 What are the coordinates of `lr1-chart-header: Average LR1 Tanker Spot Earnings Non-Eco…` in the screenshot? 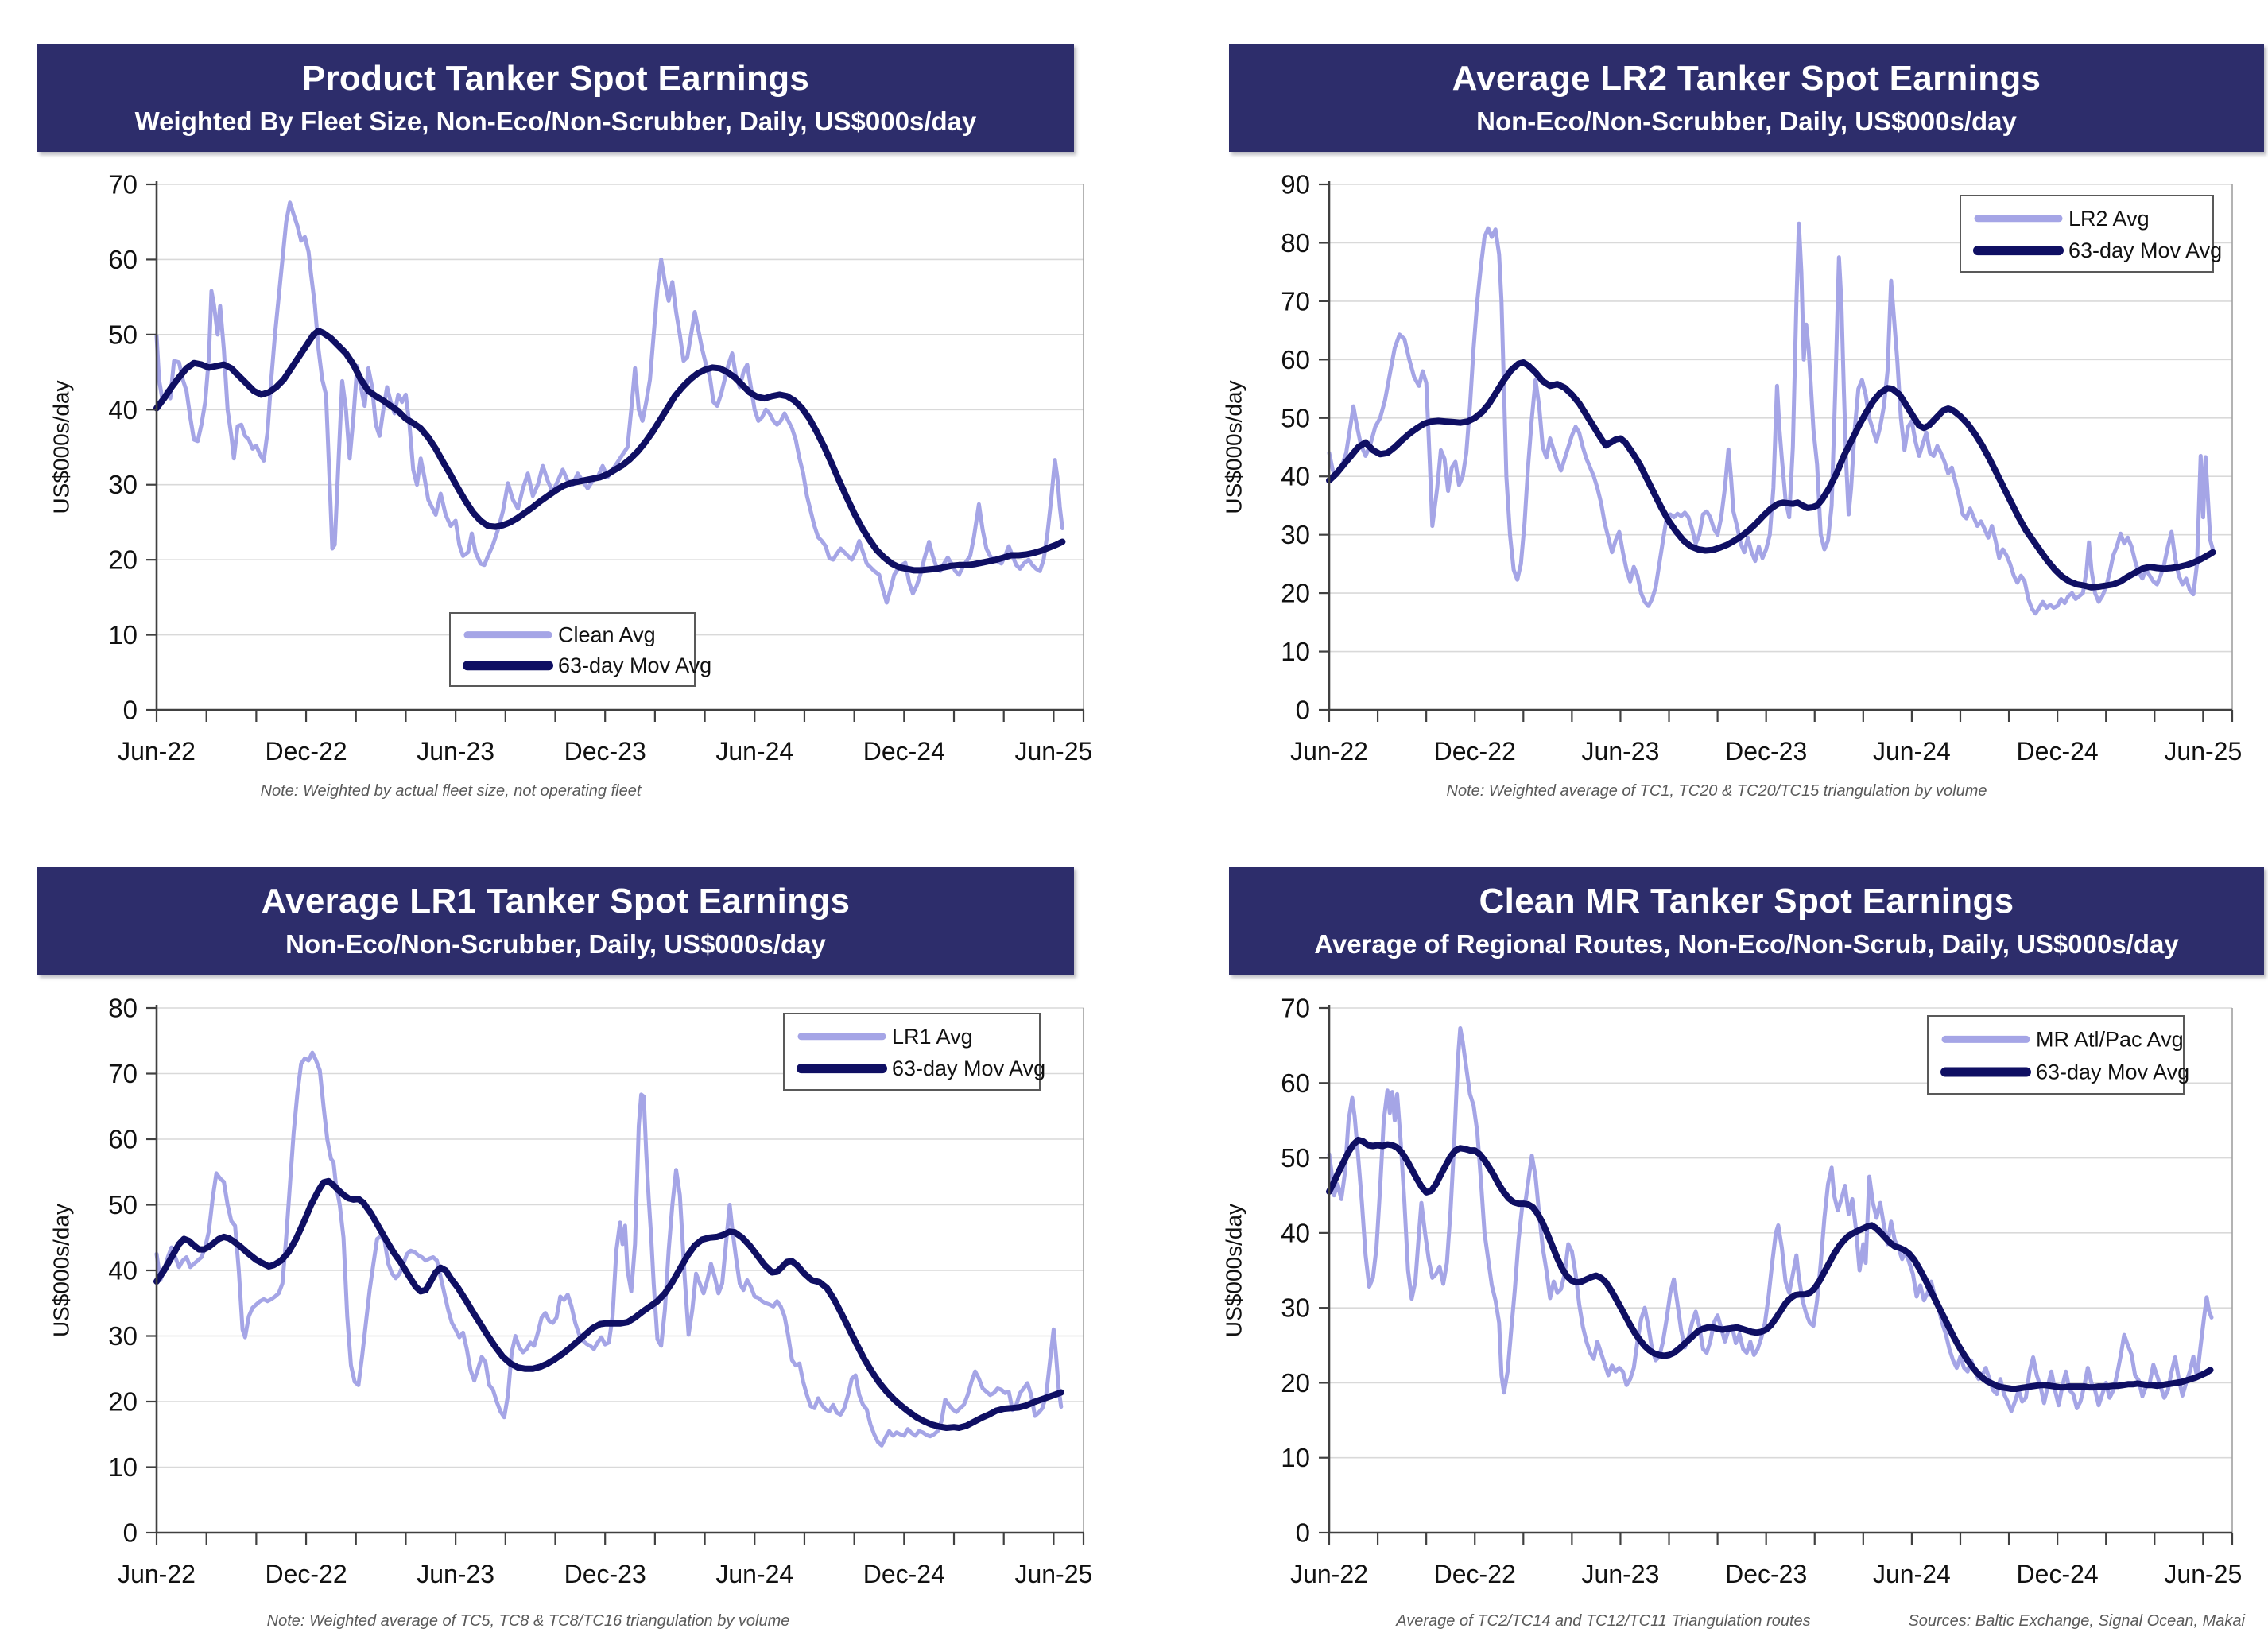 It's located at (555, 921).